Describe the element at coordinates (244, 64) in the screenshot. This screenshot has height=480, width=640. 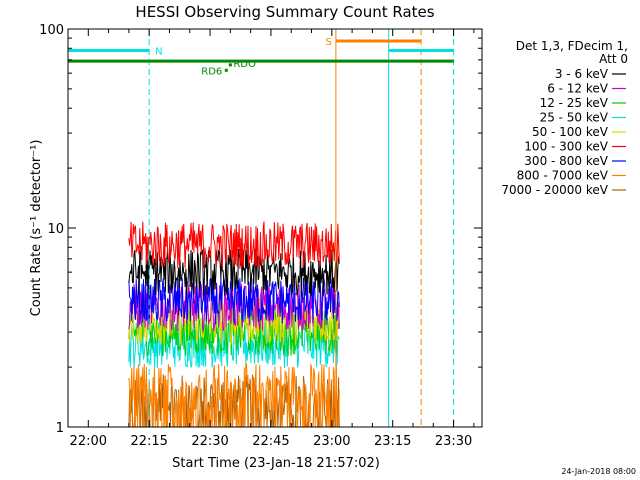
I see `flag-marker-label-1: RDO` at that location.